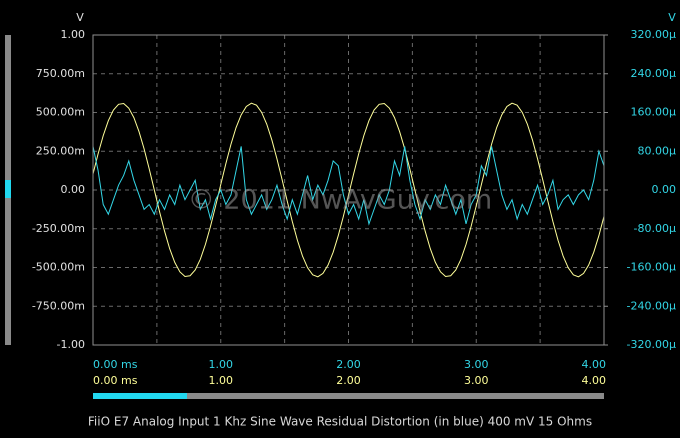 The image size is (680, 438). What do you see at coordinates (58, 228) in the screenshot?
I see `y-tick-label: -250.00m` at bounding box center [58, 228].